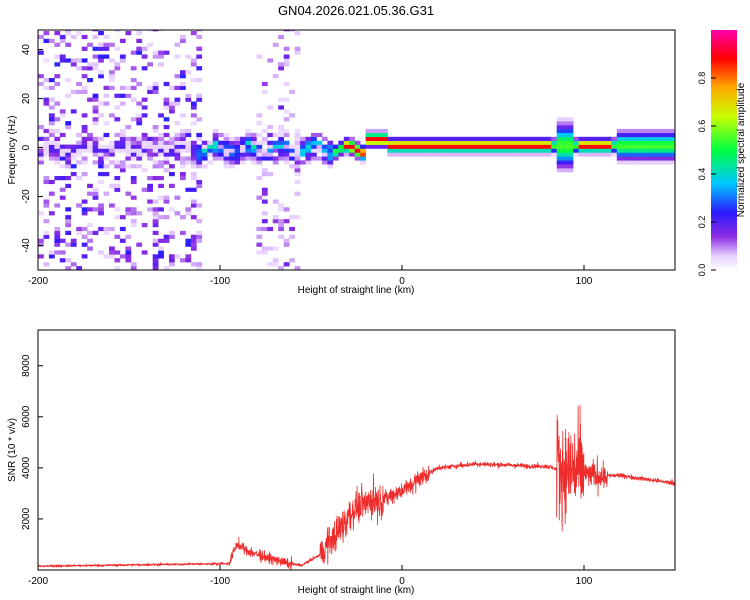 The width and height of the screenshot is (750, 600). Describe the element at coordinates (38, 281) in the screenshot. I see `x-tick-label: -200` at that location.